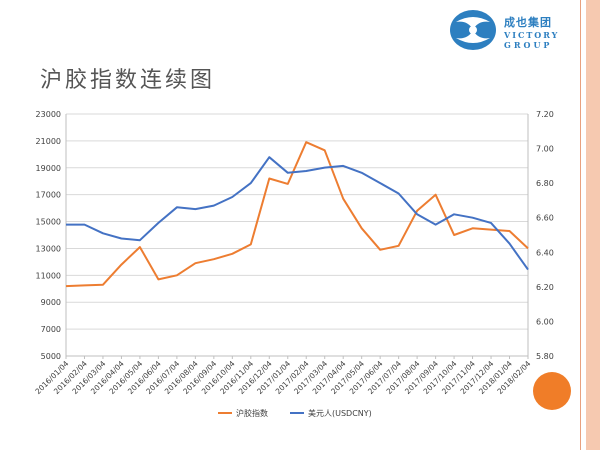 This screenshot has width=600, height=450. I want to click on company-logo: 成也集团 VICTORY GROUP, so click(512, 30).